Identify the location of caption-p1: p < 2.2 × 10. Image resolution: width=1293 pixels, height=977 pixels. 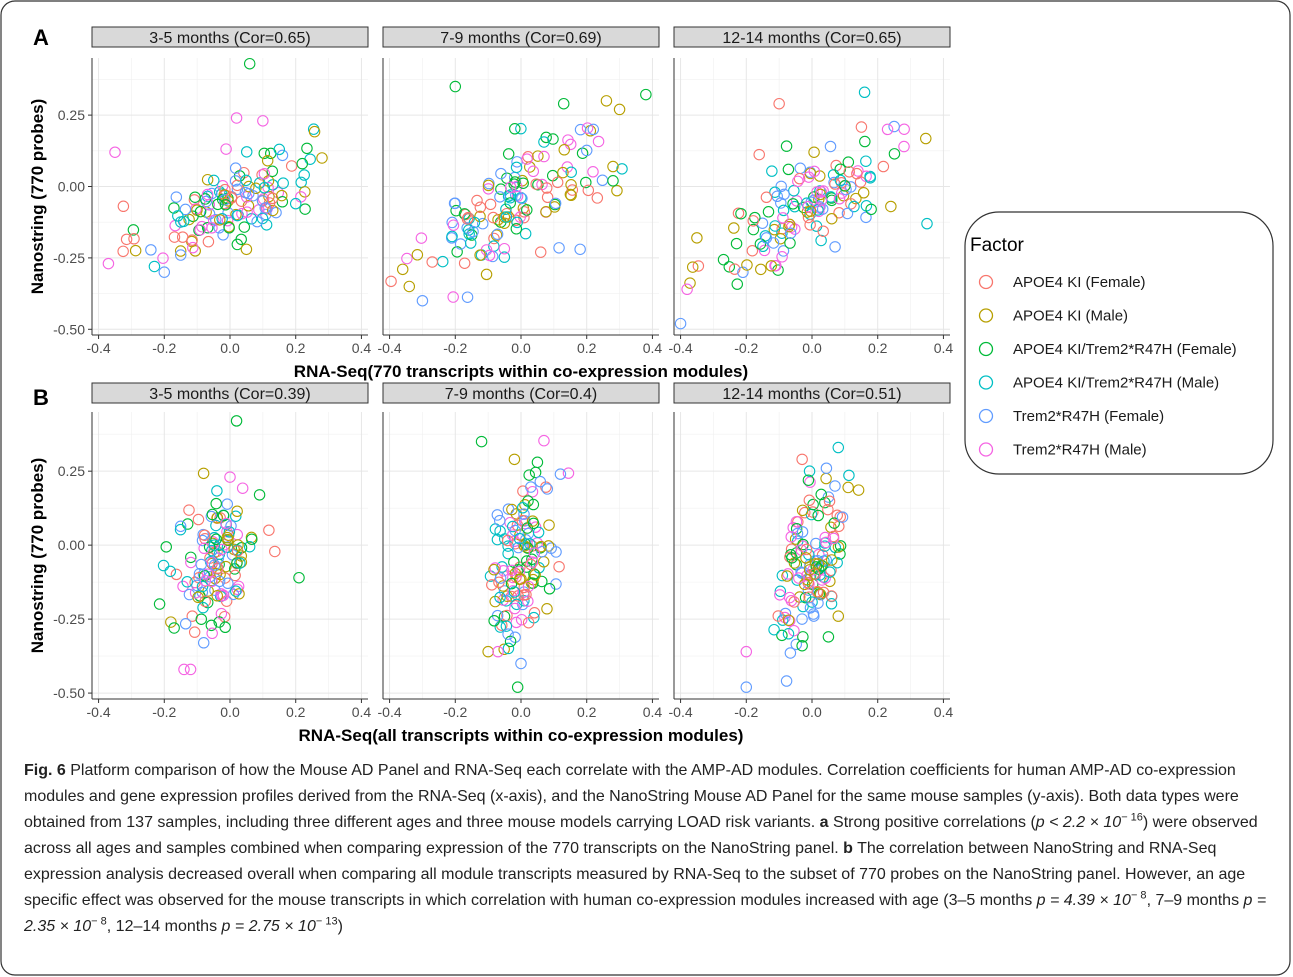
(1078, 822).